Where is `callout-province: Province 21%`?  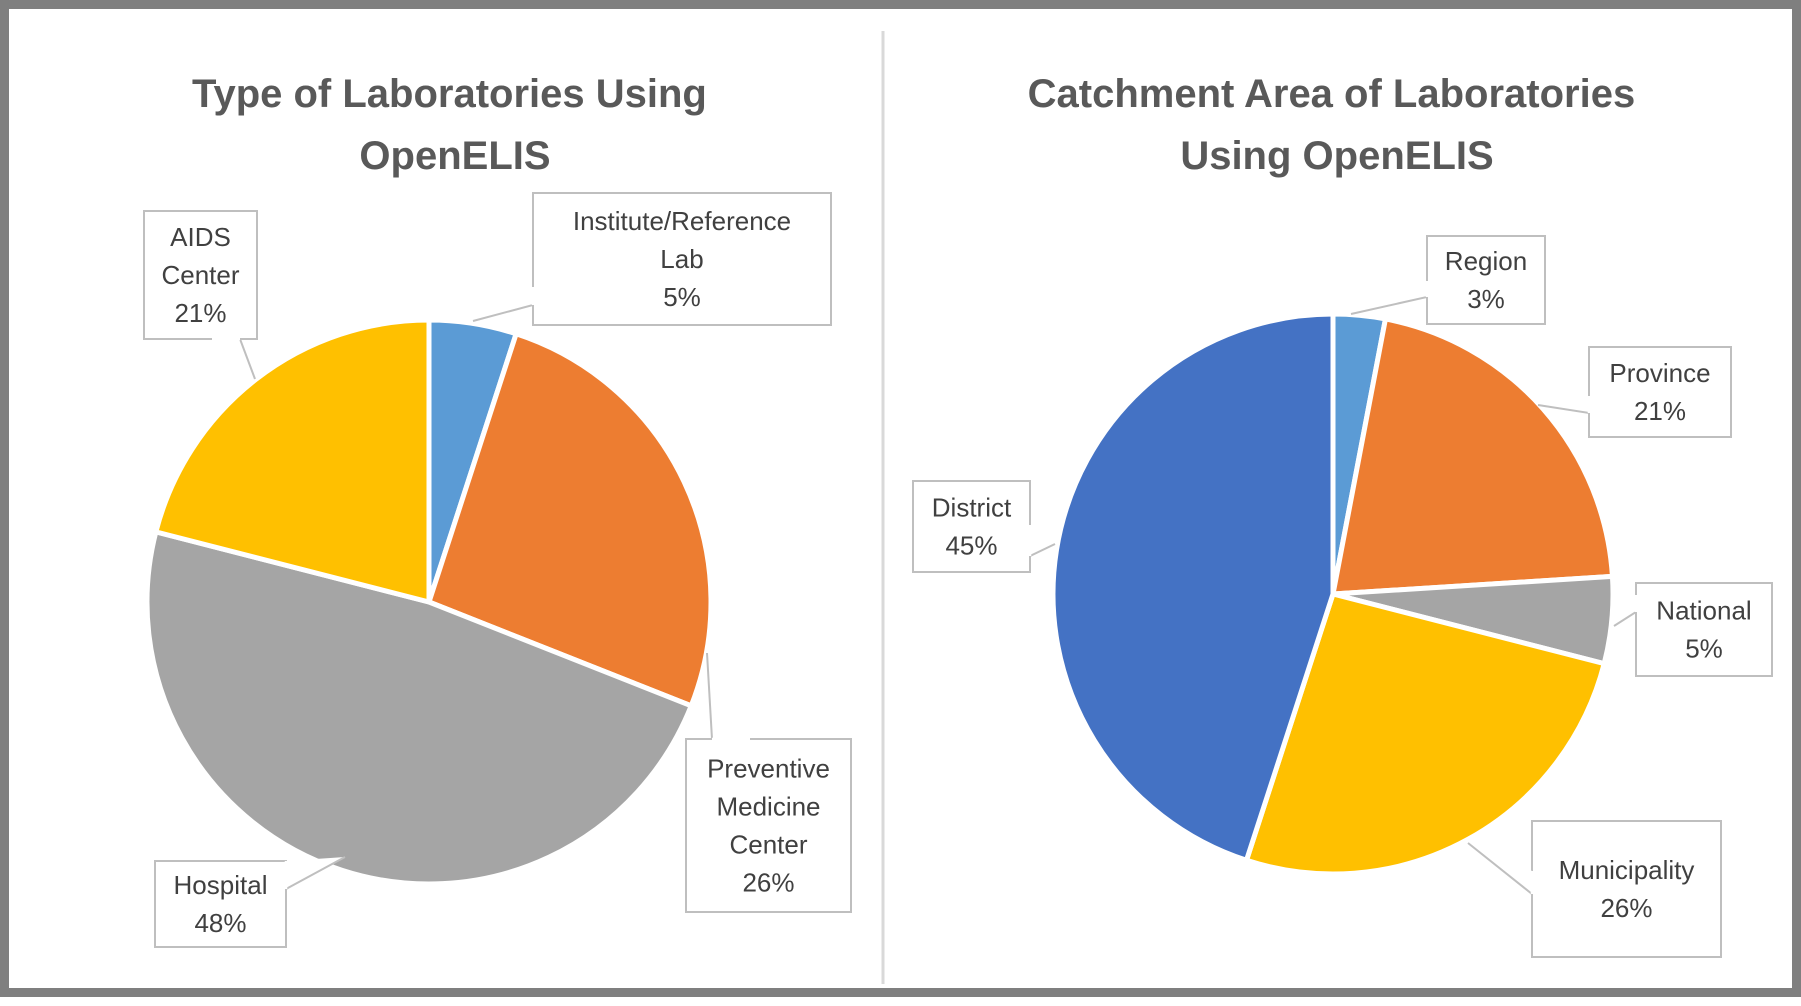 callout-province: Province 21% is located at coordinates (1634, 392).